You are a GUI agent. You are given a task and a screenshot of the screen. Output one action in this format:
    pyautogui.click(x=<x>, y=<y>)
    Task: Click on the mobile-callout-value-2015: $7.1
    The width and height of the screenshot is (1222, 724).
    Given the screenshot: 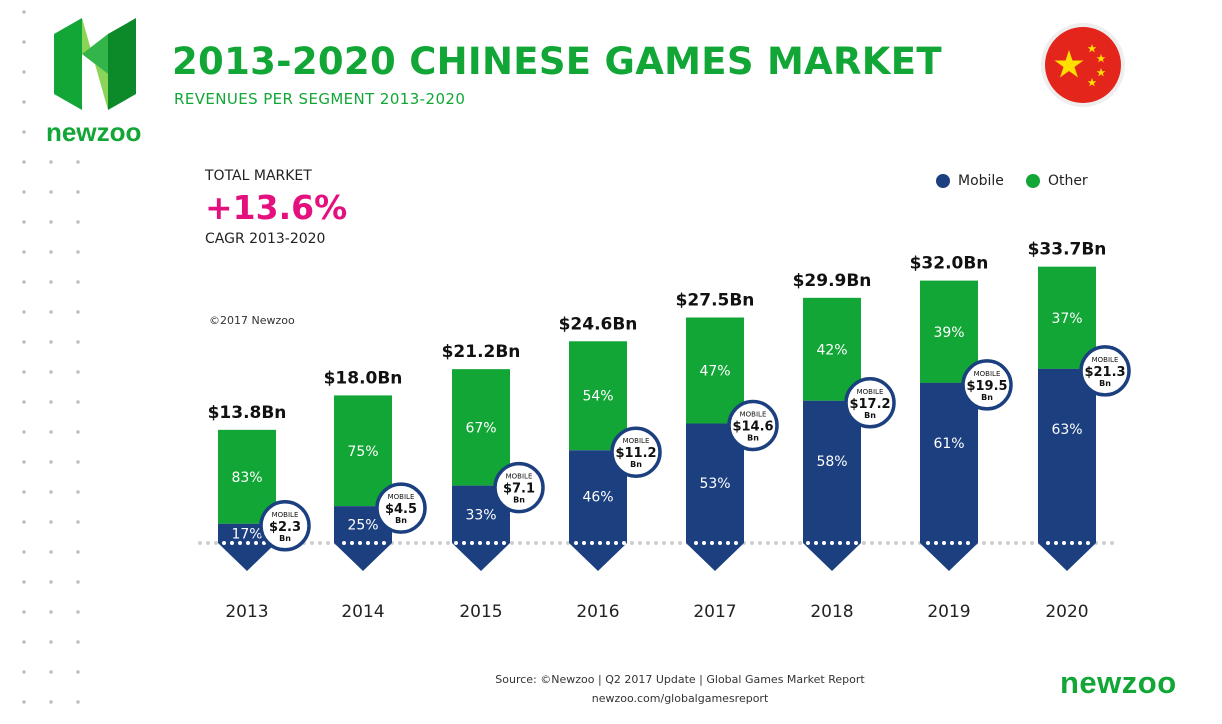 What is the action you would take?
    pyautogui.click(x=519, y=489)
    